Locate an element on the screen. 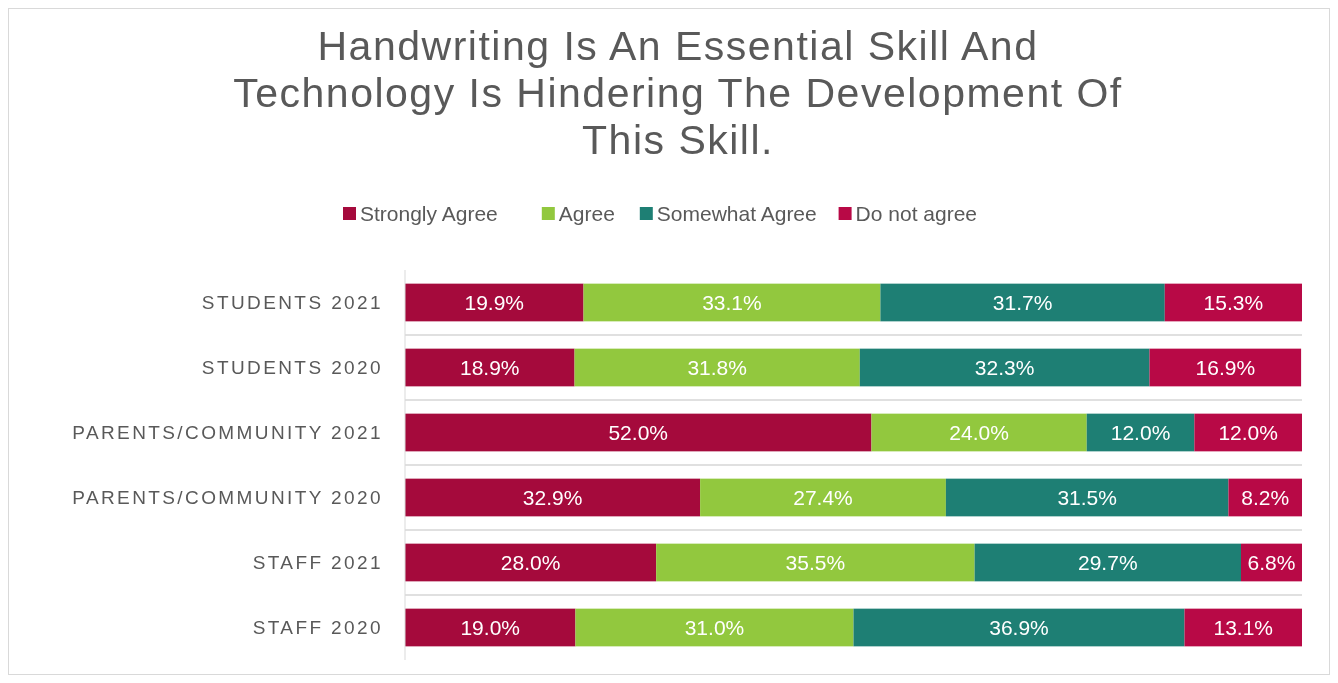 The width and height of the screenshot is (1338, 683). y-tick-label: PARENTS/COMMUNITY 2020 is located at coordinates (227, 498).